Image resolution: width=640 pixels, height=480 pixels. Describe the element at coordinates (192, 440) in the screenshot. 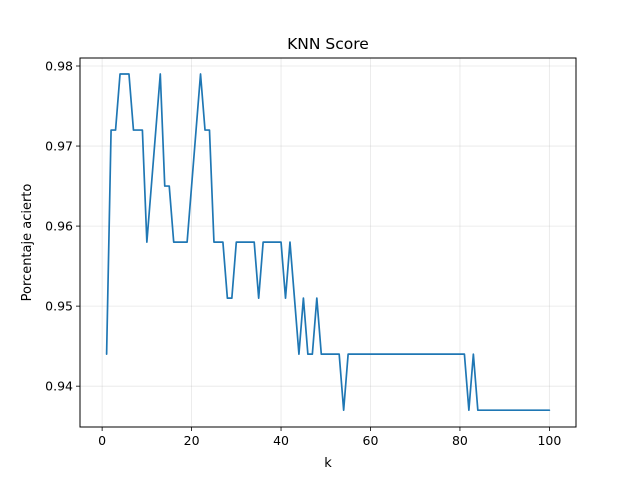

I see `x-tick-label: 20` at that location.